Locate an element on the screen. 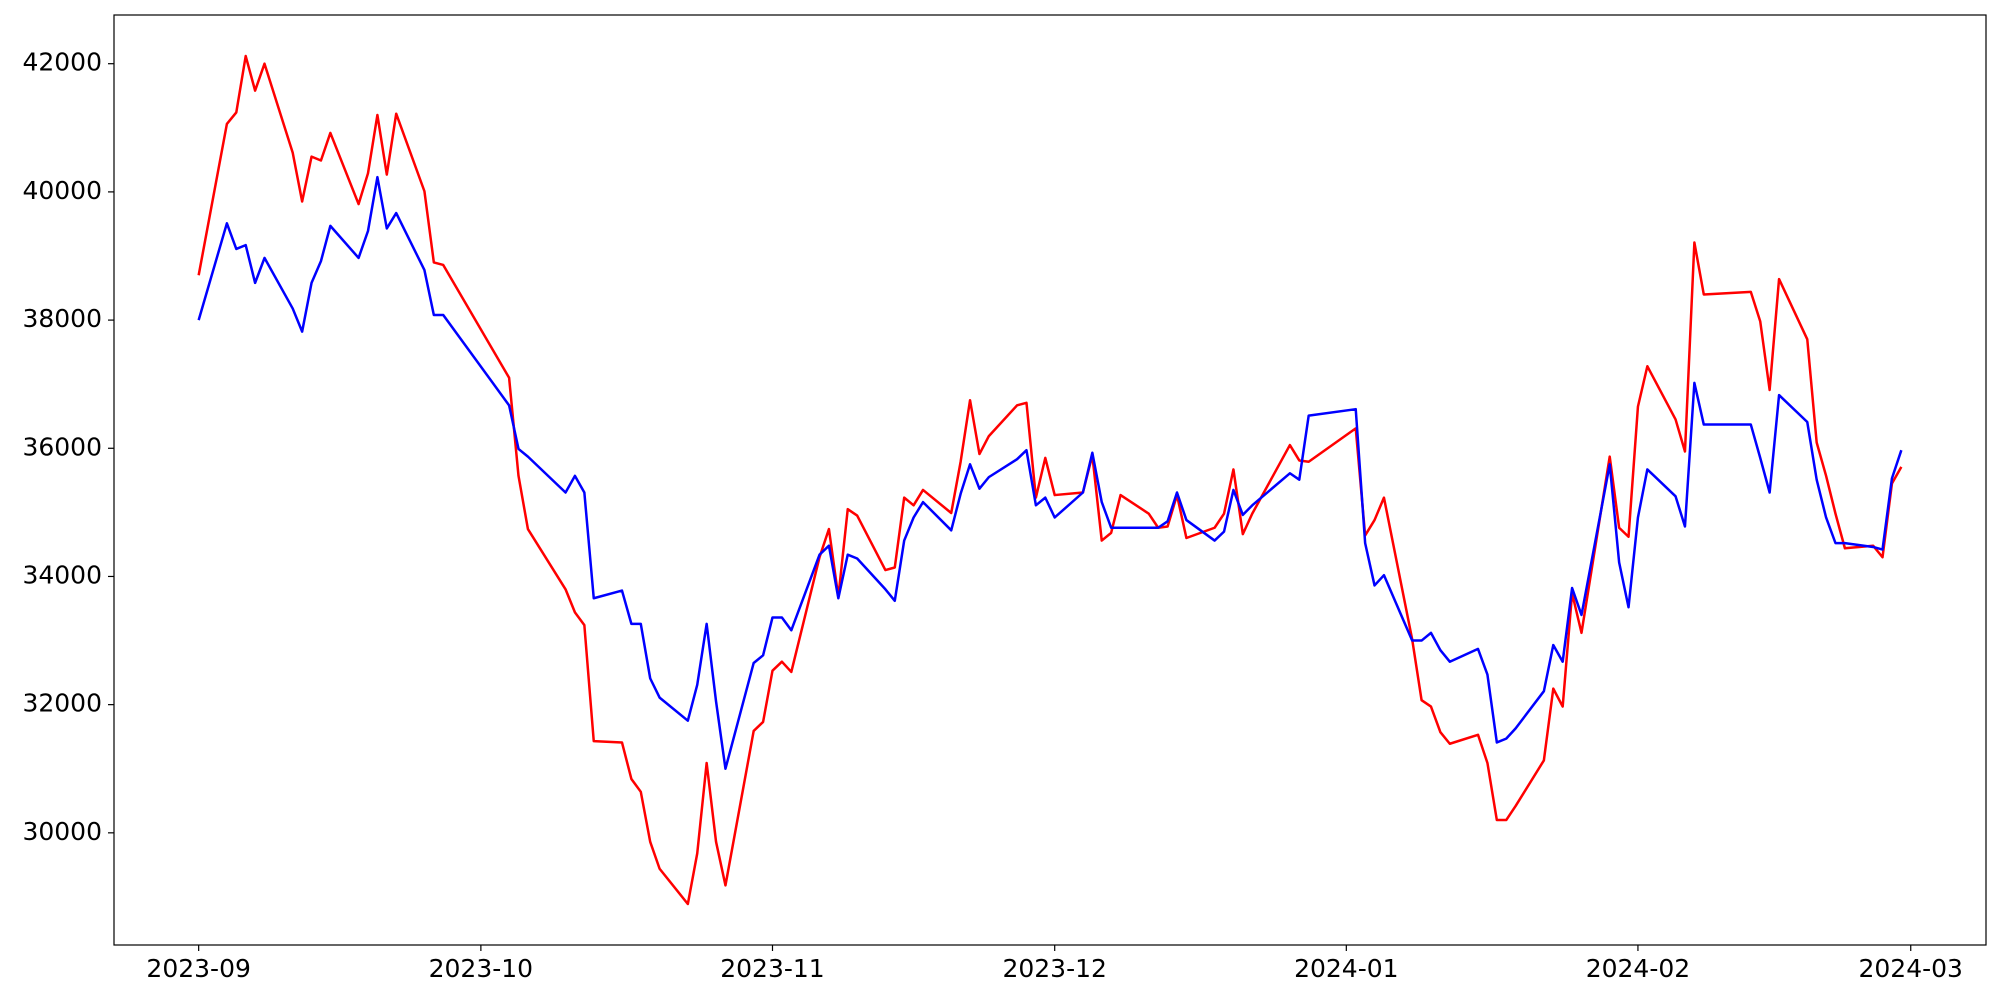  x-tick-label: 2023-12 is located at coordinates (1054, 968).